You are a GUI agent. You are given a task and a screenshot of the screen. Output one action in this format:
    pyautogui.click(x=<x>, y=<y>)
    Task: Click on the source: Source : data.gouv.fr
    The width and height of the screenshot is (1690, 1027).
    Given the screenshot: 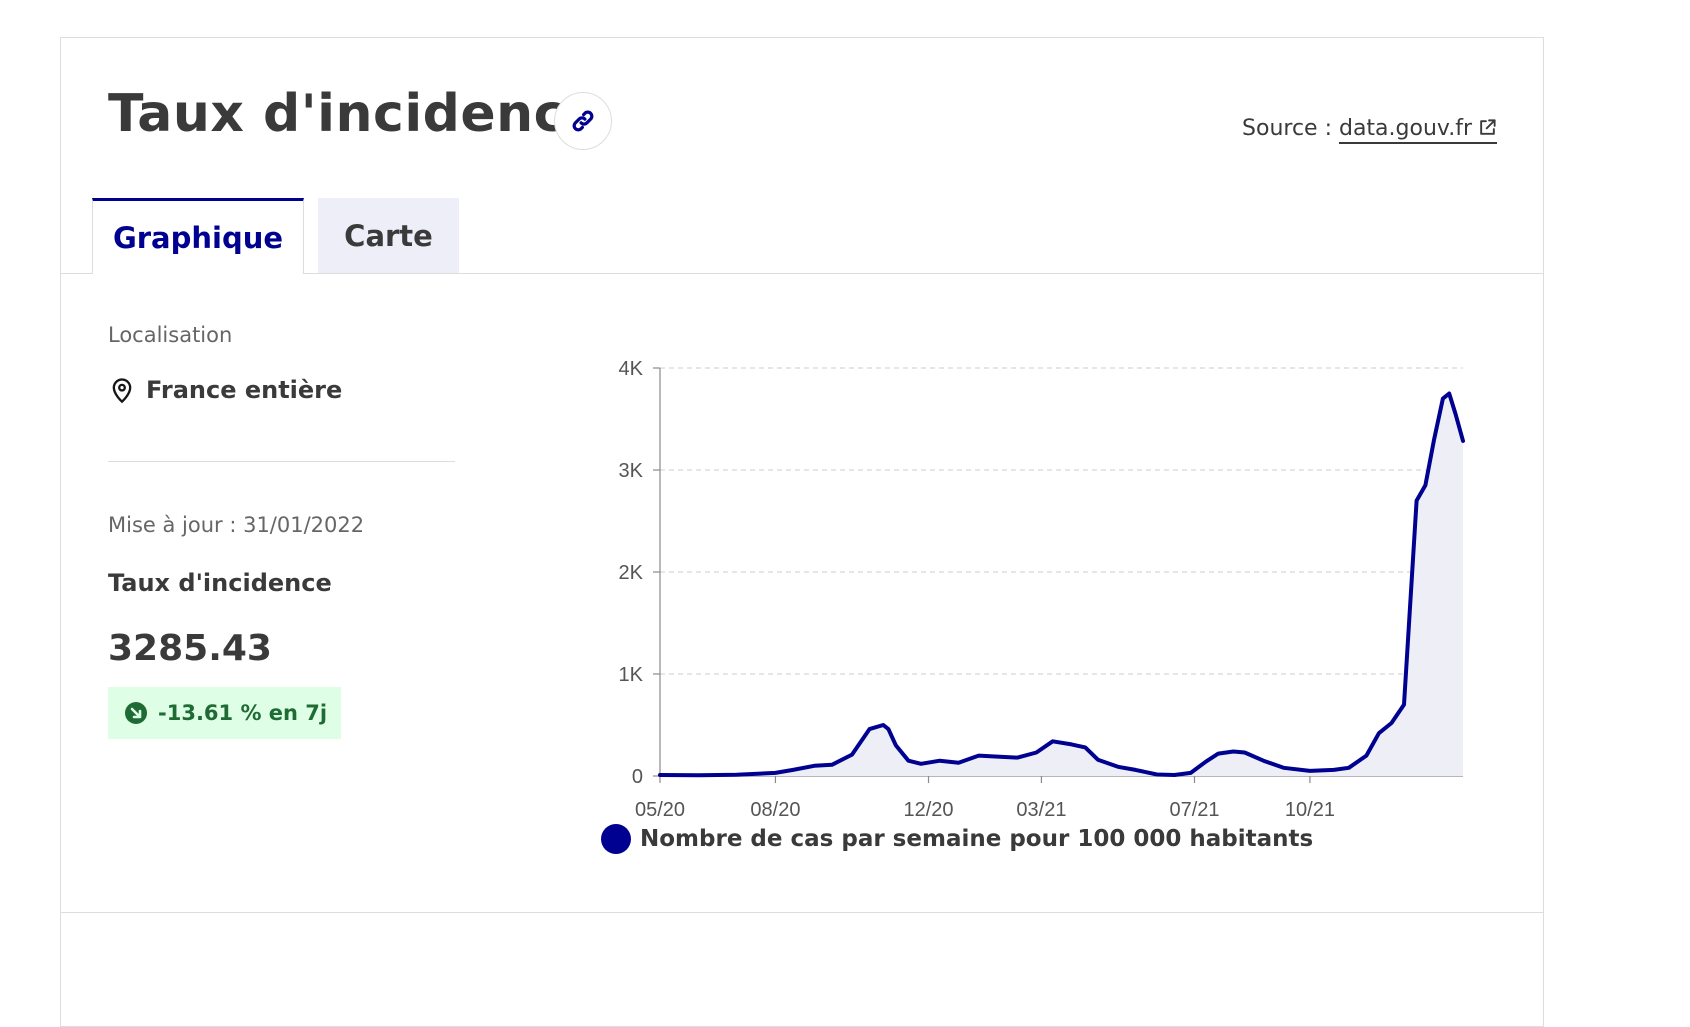 What is the action you would take?
    pyautogui.click(x=1369, y=130)
    